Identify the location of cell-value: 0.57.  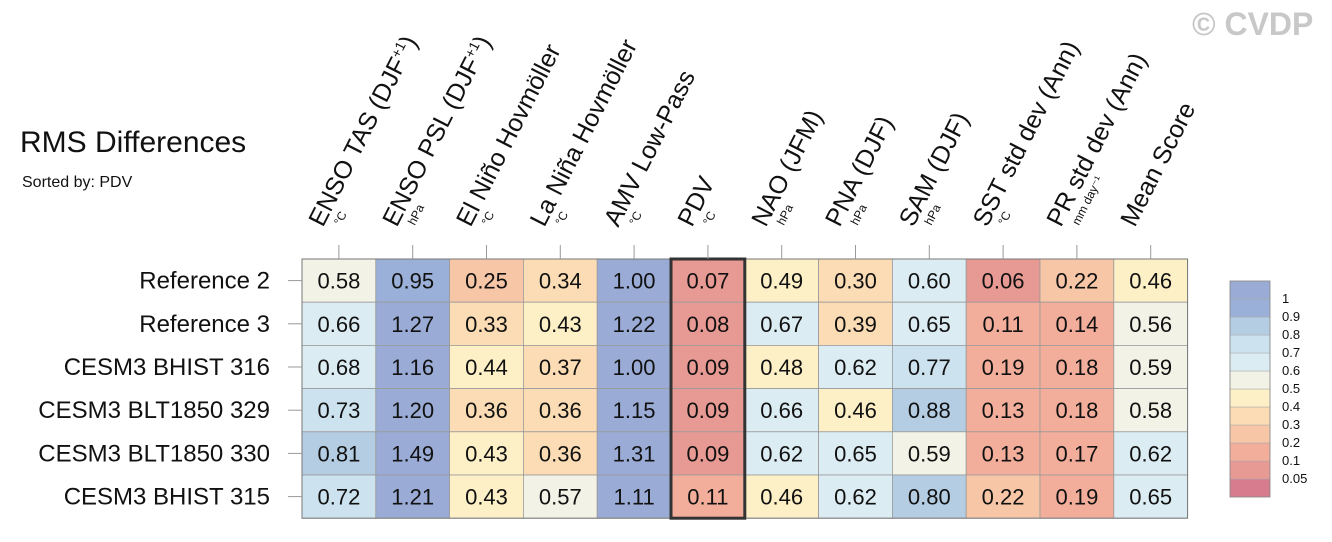
(560, 497).